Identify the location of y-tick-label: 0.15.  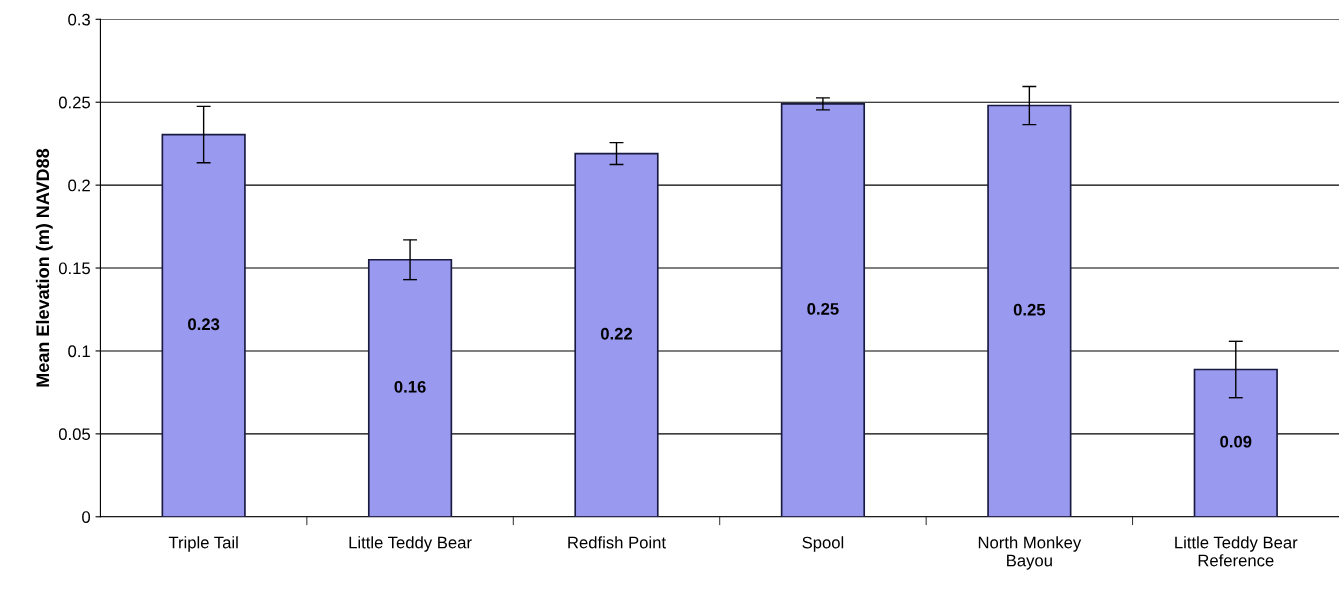
(74, 268).